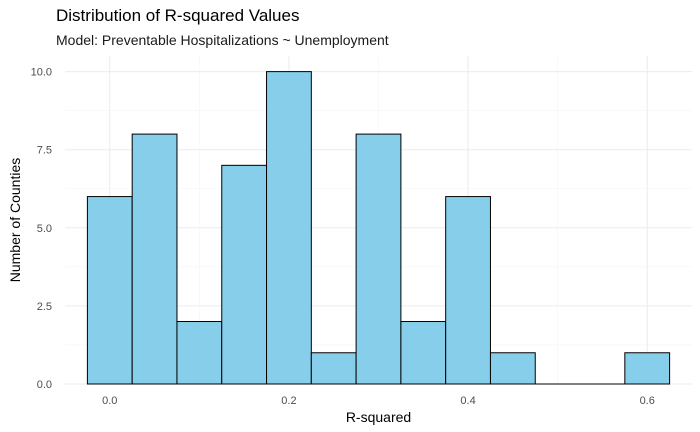  Describe the element at coordinates (647, 401) in the screenshot. I see `x-tick-label: 0.6` at that location.